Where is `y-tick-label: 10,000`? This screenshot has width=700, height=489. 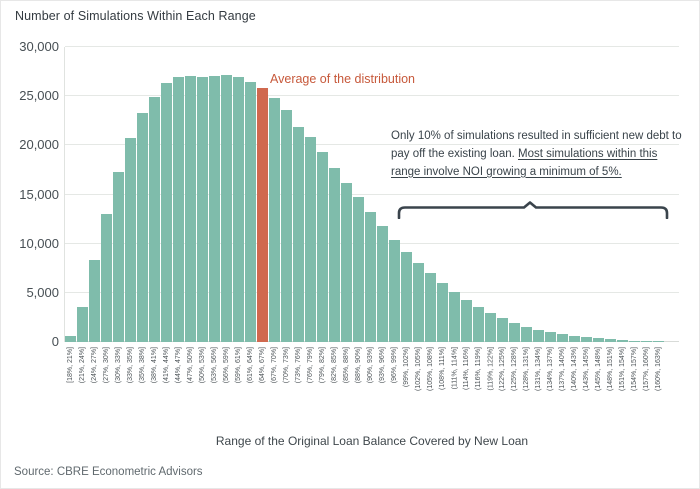 y-tick-label: 10,000 is located at coordinates (39, 243).